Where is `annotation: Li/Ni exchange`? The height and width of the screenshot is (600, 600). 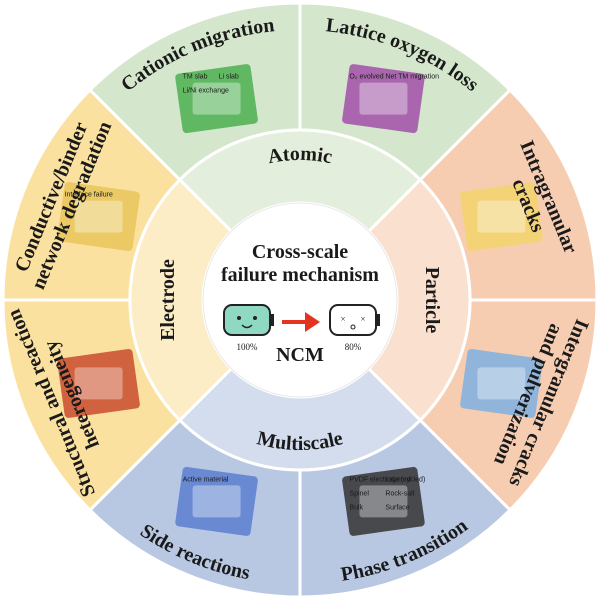
annotation: Li/Ni exchange is located at coordinates (206, 91).